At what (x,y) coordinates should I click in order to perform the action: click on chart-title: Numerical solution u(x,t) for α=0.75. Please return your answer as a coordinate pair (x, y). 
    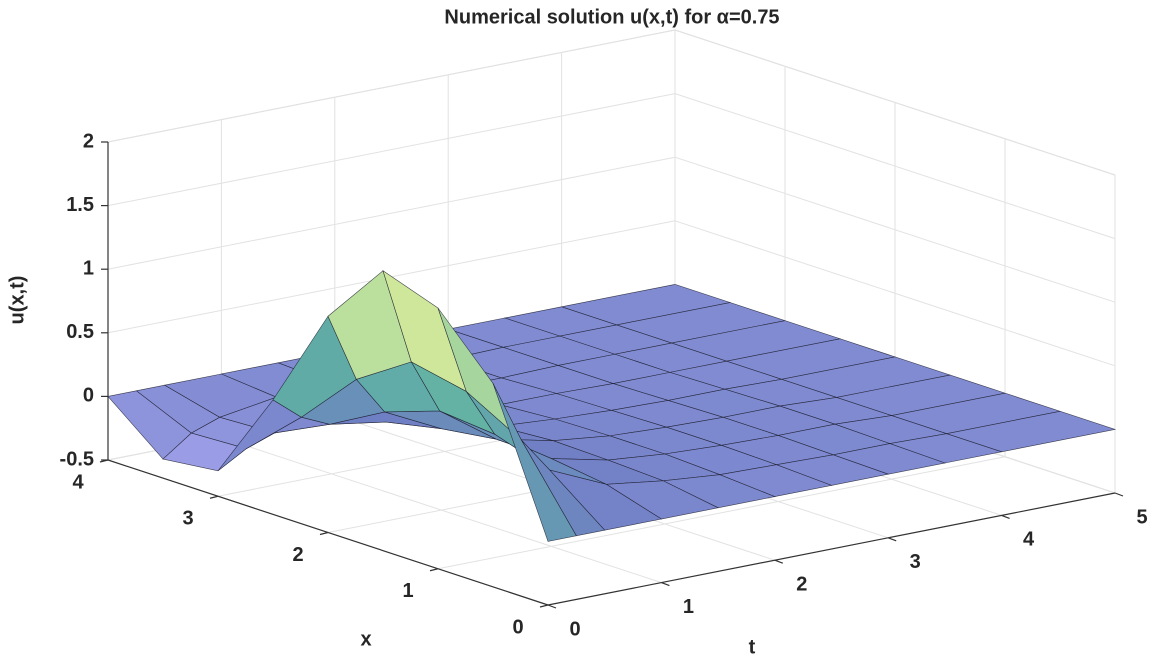
    Looking at the image, I should click on (611, 17).